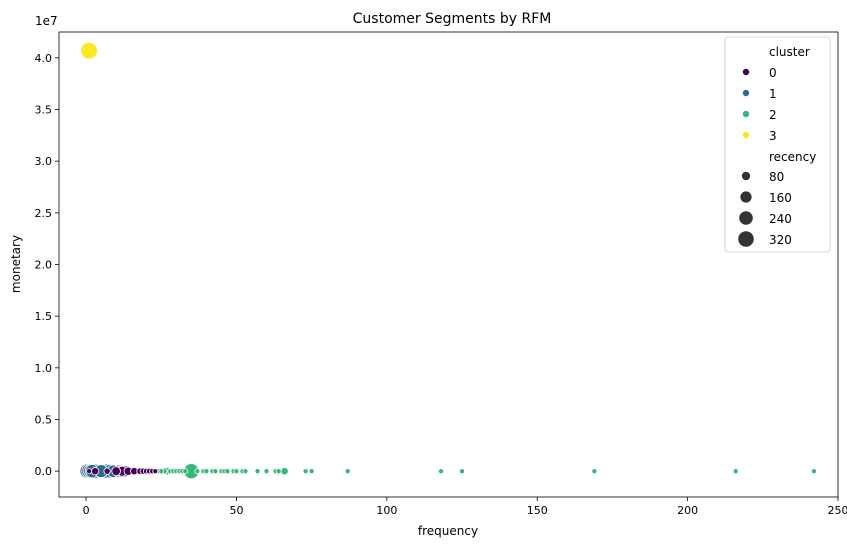 This screenshot has width=847, height=547. I want to click on legend-size-title: recency, so click(792, 157).